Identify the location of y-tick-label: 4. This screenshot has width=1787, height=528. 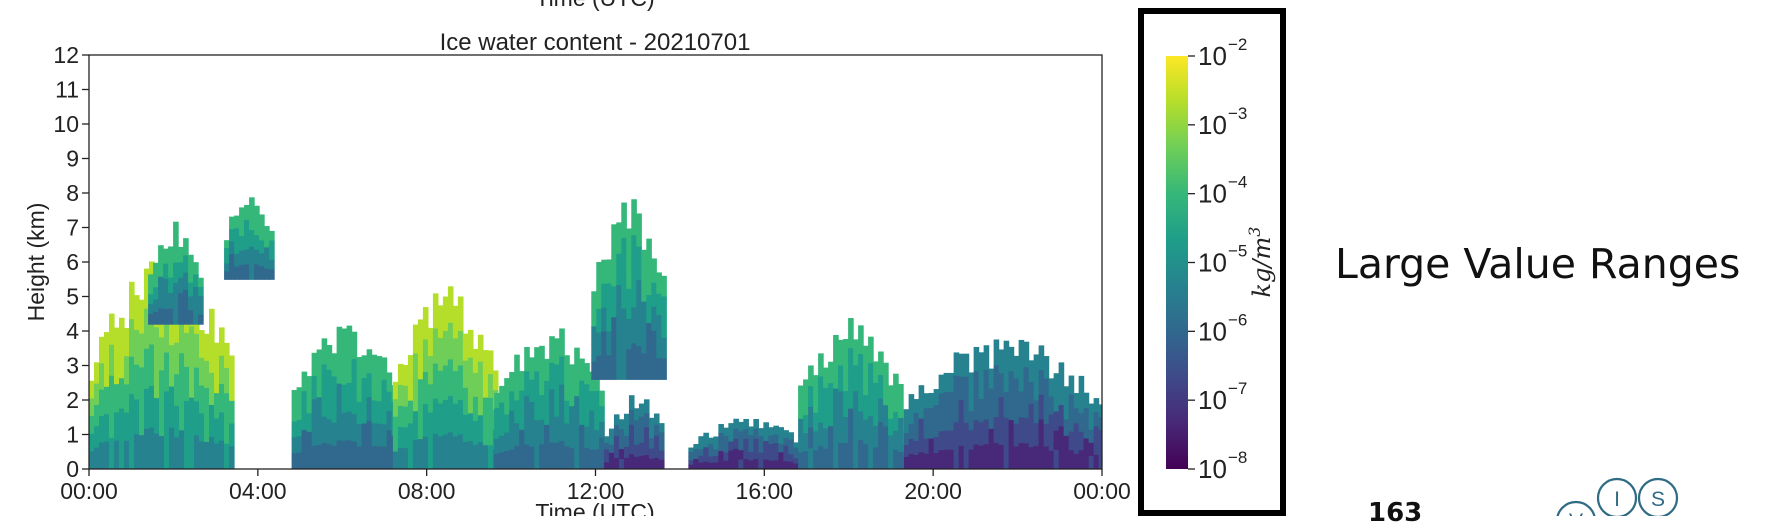
(72, 331).